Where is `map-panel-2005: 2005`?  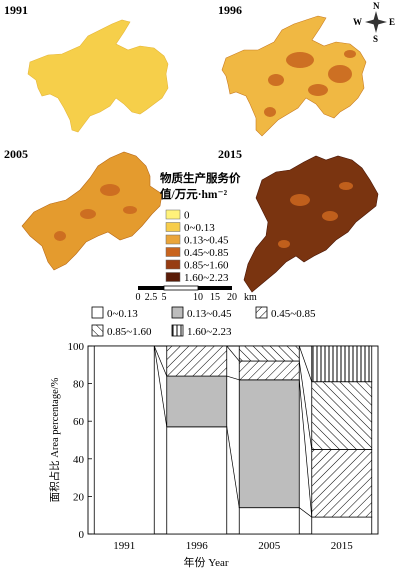 map-panel-2005: 2005 is located at coordinates (83, 209).